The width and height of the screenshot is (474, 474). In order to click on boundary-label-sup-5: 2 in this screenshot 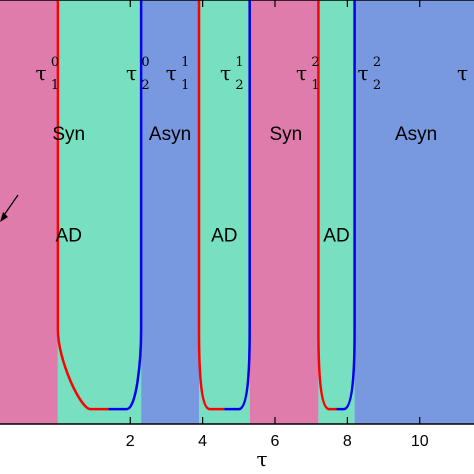, I will do `click(377, 62)`.